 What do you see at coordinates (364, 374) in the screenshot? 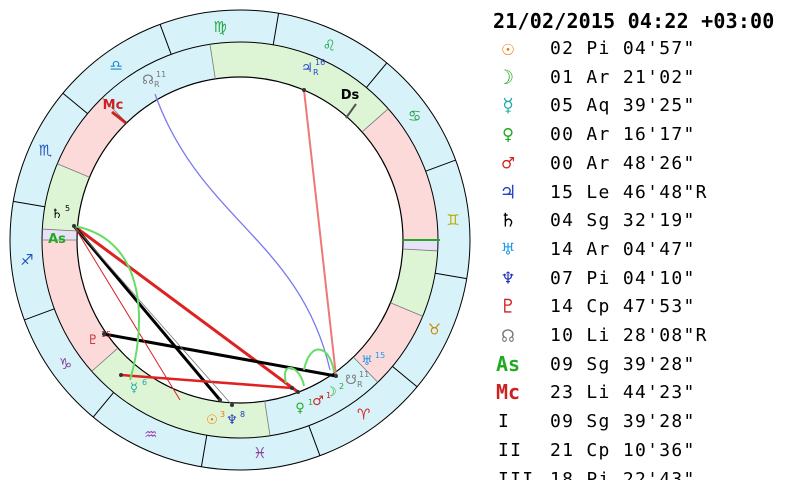
I see `south-node-house-number: 11` at bounding box center [364, 374].